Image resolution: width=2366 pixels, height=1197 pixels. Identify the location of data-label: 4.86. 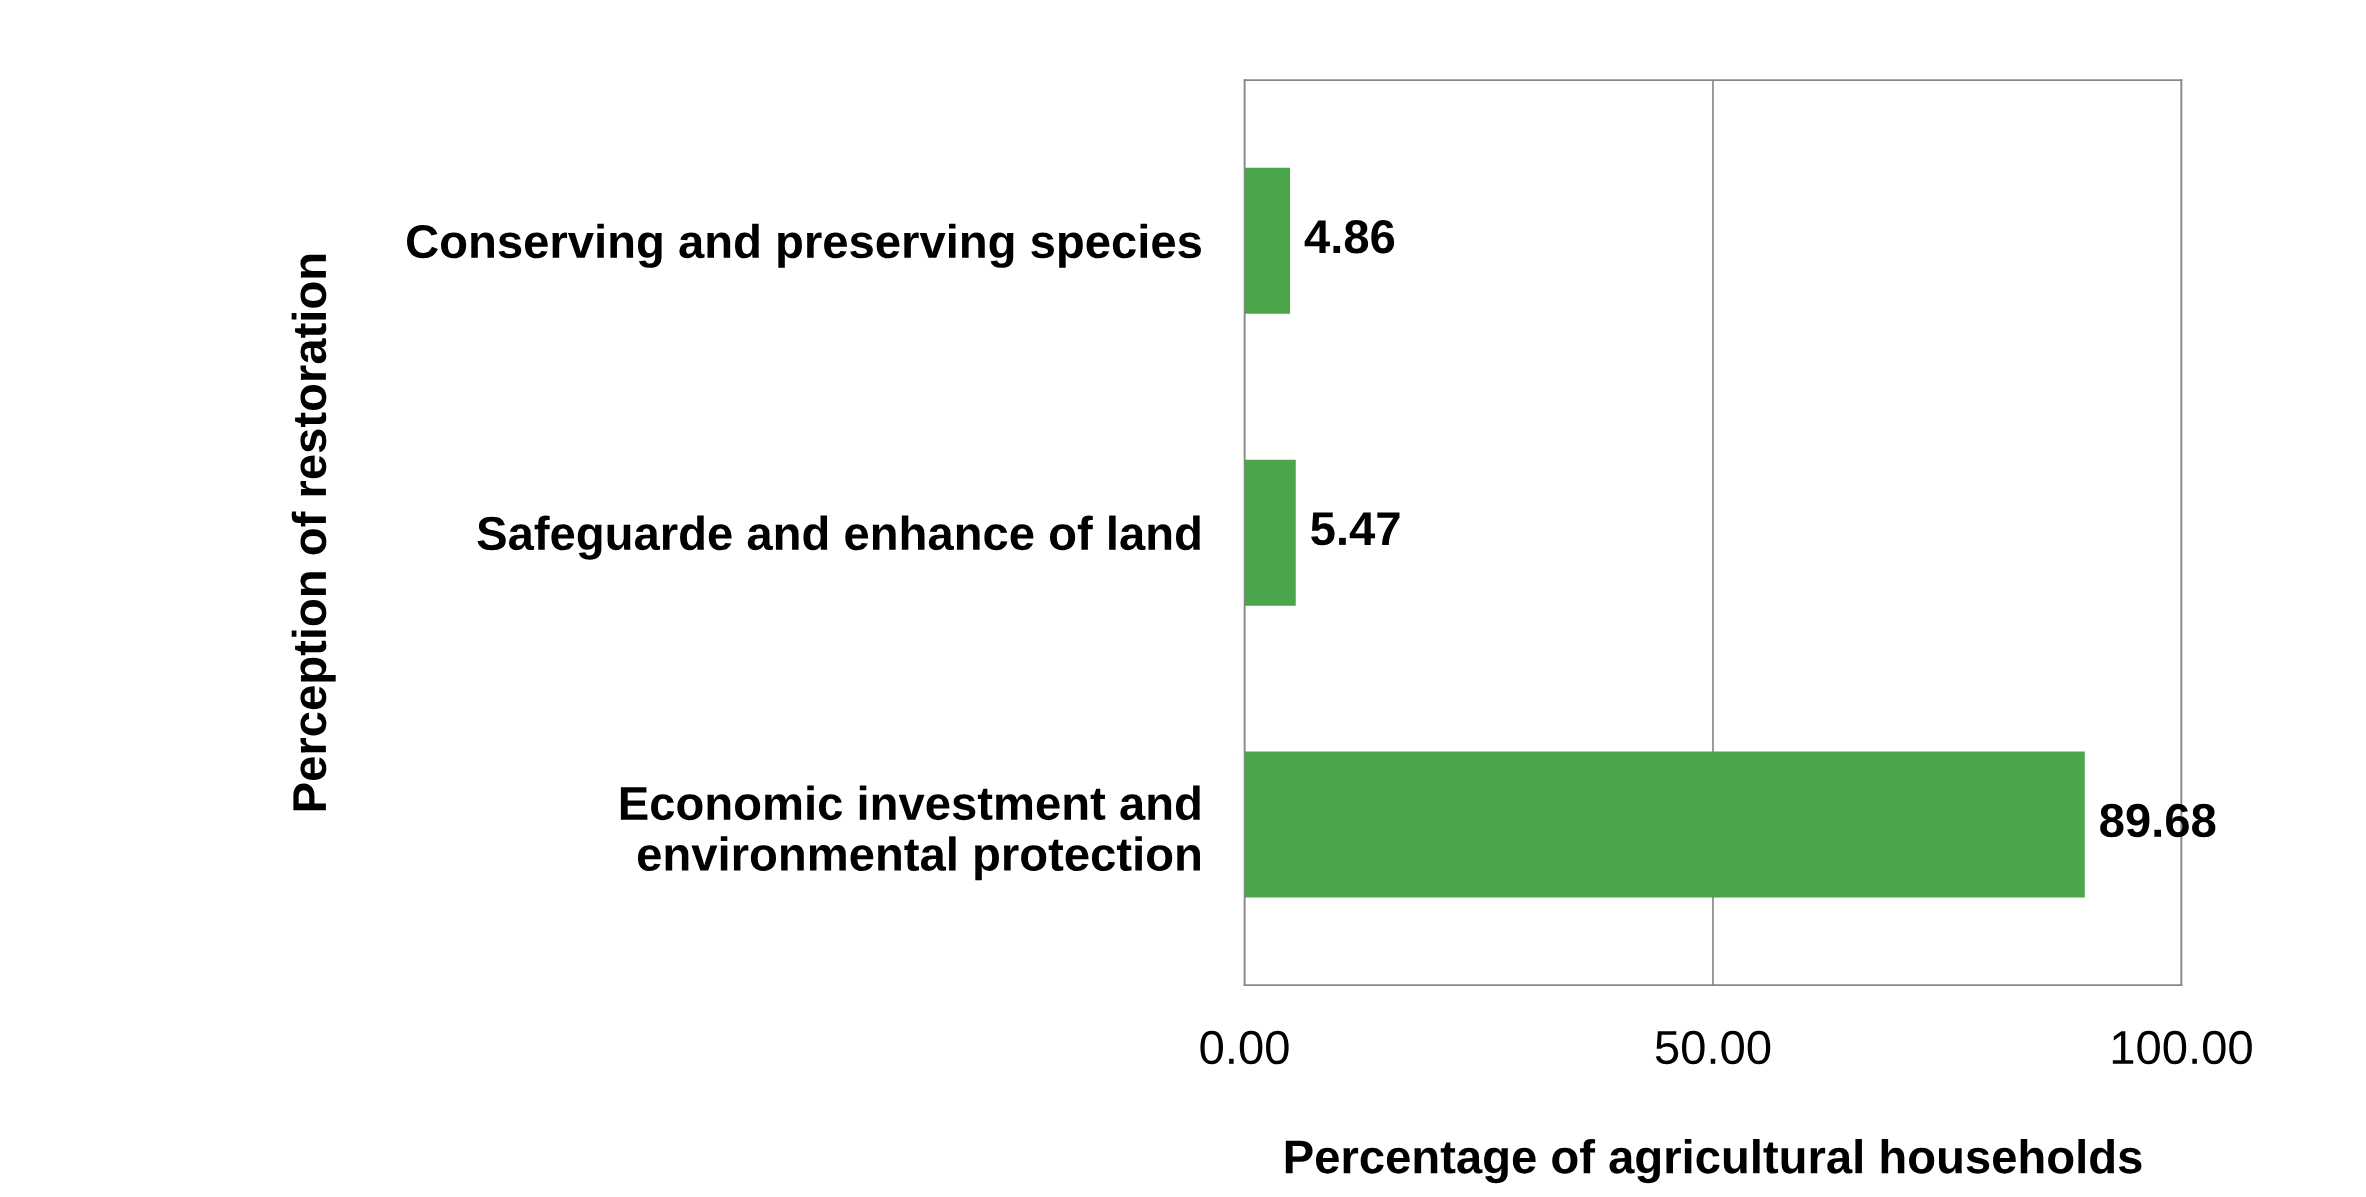
(1349, 236).